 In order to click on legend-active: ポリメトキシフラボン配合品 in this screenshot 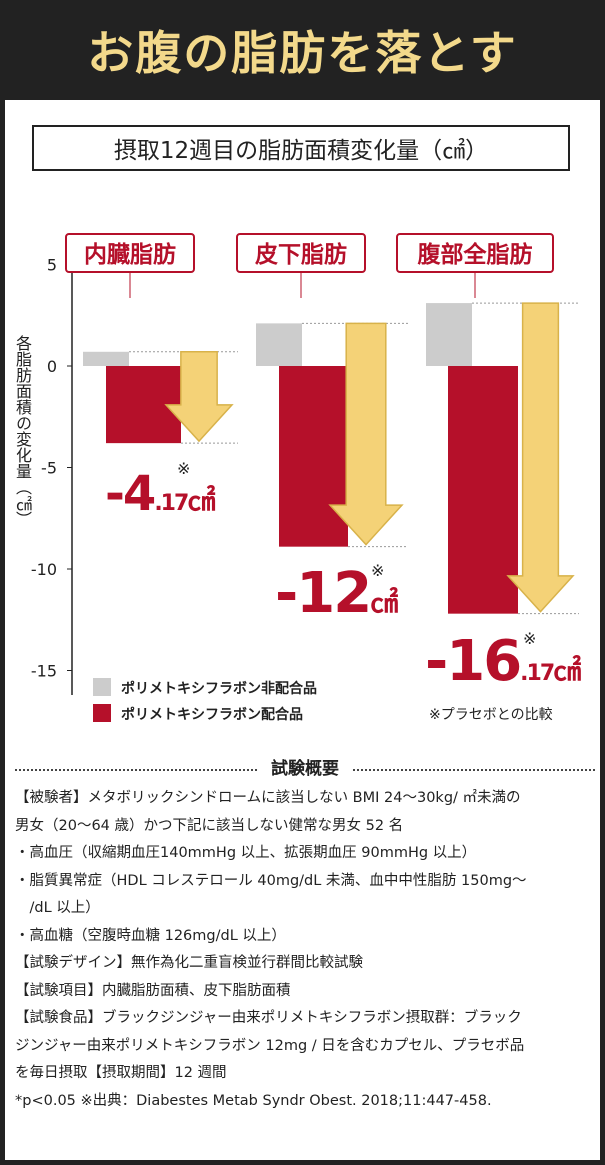, I will do `click(212, 714)`.